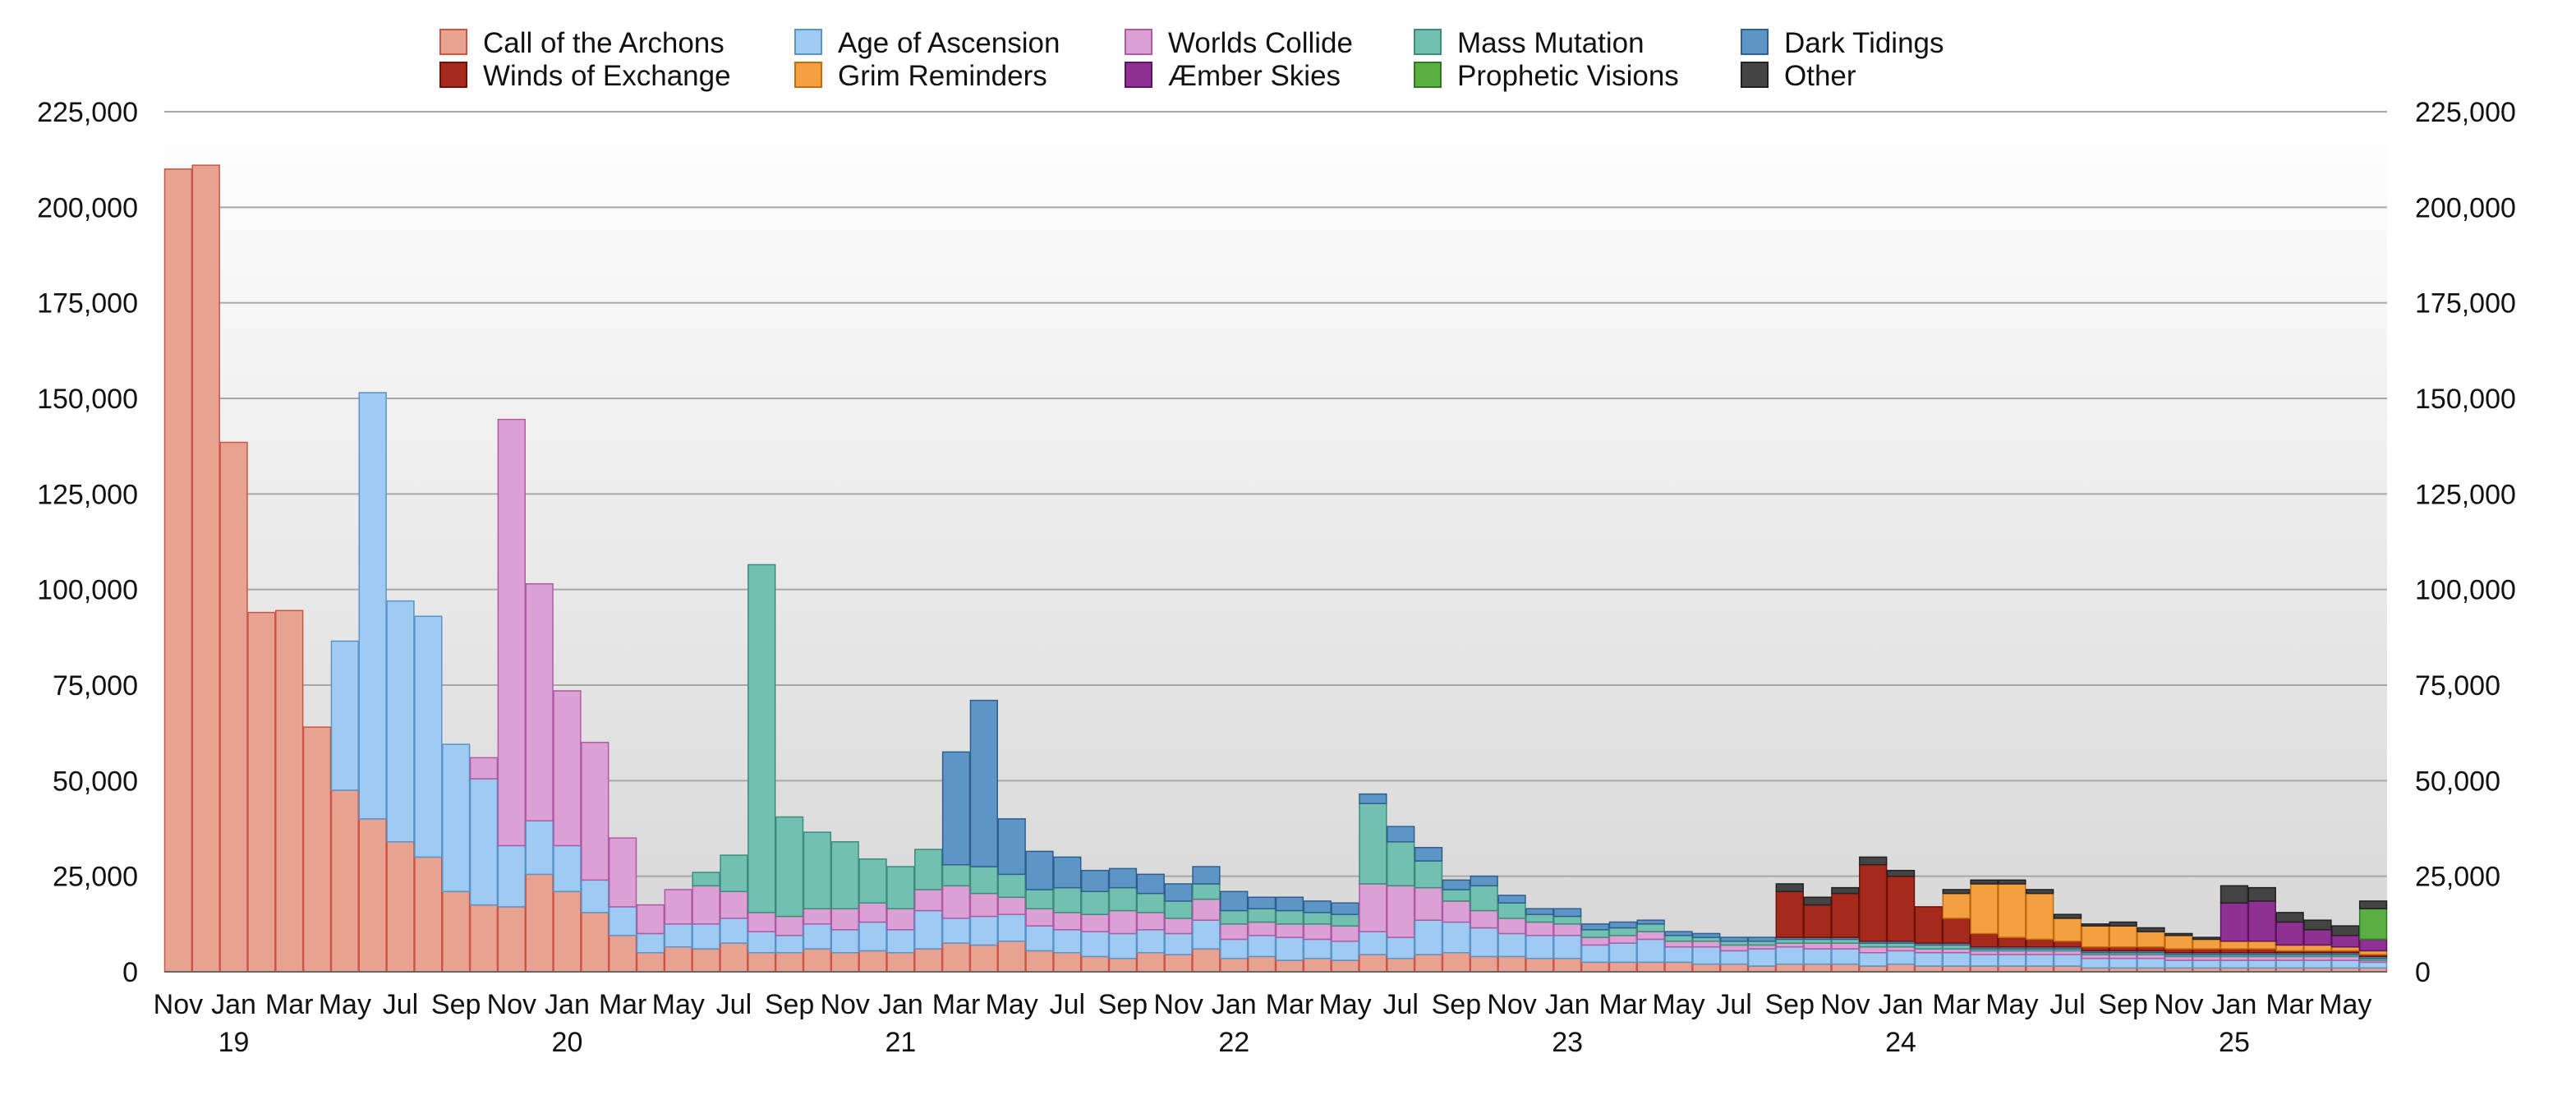 This screenshot has width=2576, height=1095. I want to click on year-label: 20, so click(567, 1042).